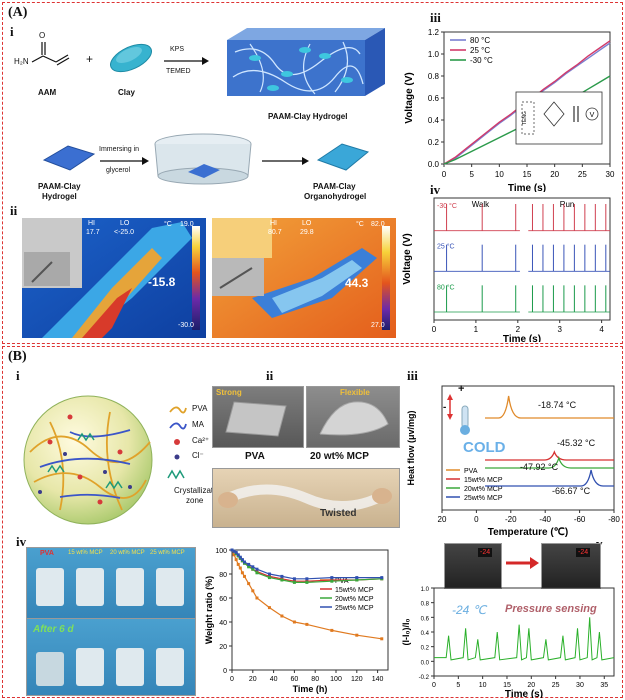 The image size is (625, 700). What do you see at coordinates (465, 417) in the screenshot?
I see `thermometer-icon` at bounding box center [465, 417].